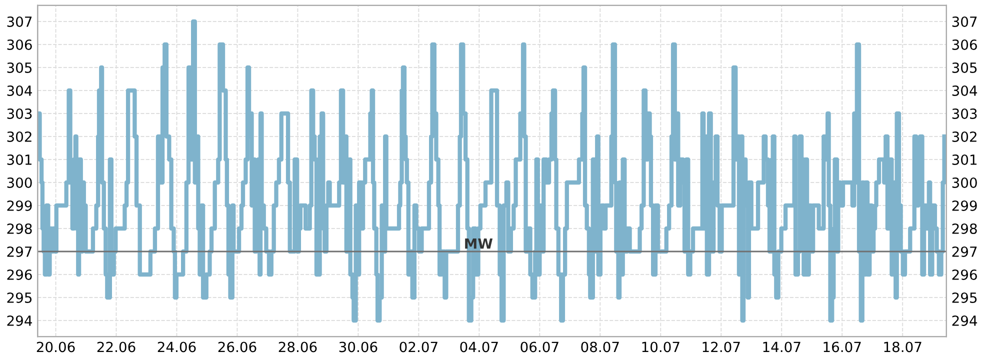  What do you see at coordinates (479, 243) in the screenshot?
I see `ref-line-label: MW` at bounding box center [479, 243].